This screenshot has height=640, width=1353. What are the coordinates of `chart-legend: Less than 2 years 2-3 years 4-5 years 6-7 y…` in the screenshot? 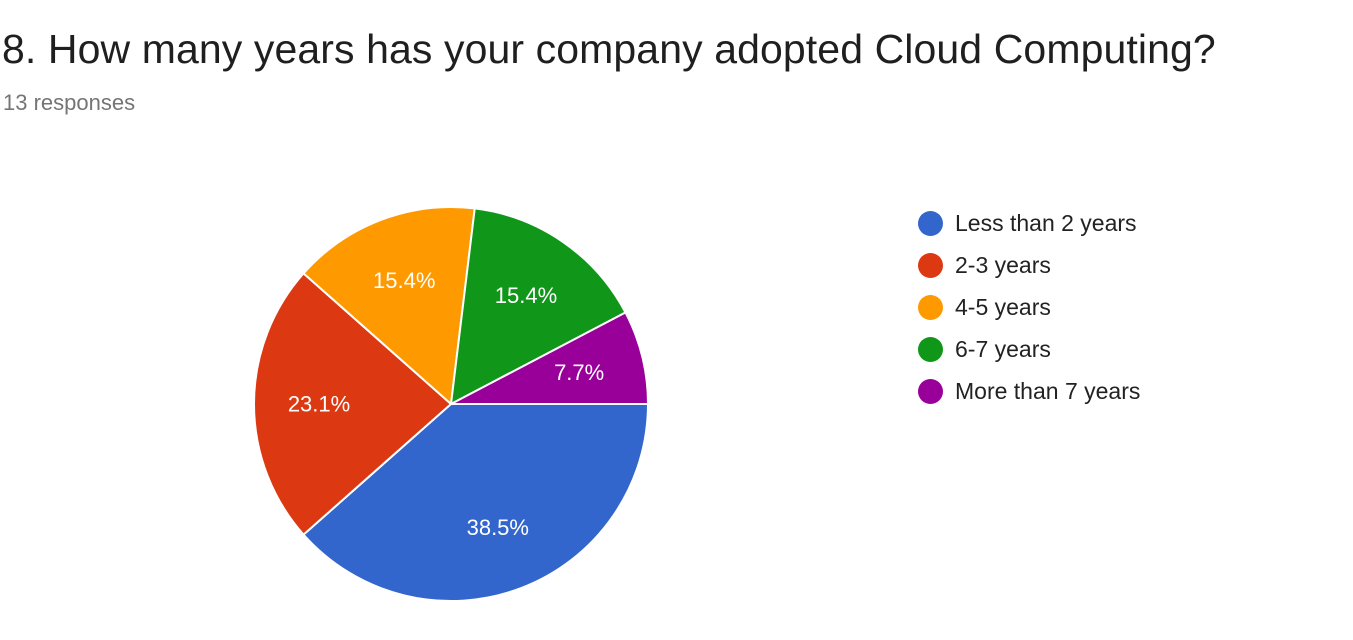 It's located at (1029, 307).